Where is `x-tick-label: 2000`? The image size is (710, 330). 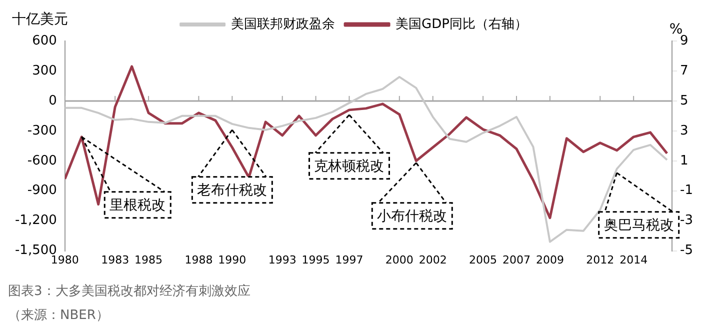 x-tick-label: 2000 is located at coordinates (399, 259).